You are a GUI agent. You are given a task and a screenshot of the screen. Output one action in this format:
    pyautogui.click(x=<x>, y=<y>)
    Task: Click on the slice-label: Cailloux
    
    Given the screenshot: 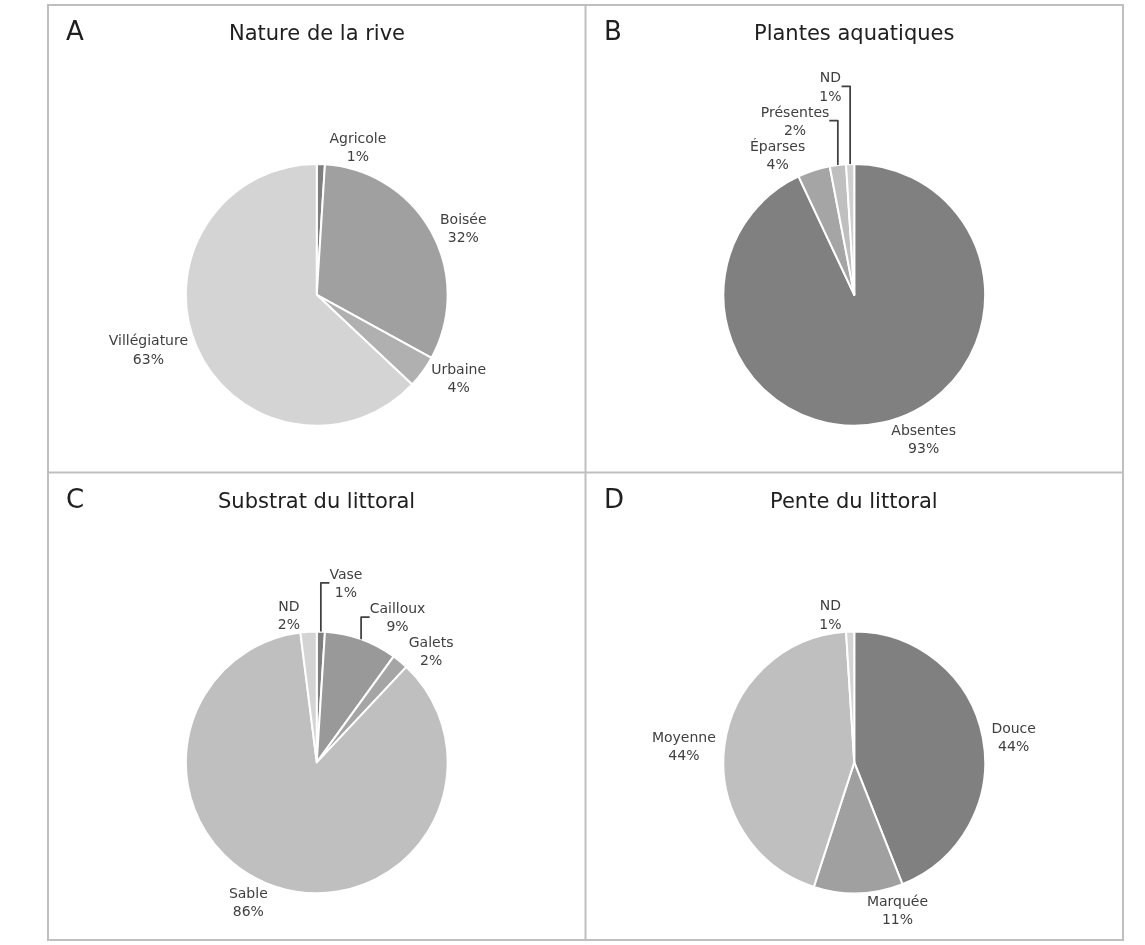 What is the action you would take?
    pyautogui.click(x=397, y=608)
    